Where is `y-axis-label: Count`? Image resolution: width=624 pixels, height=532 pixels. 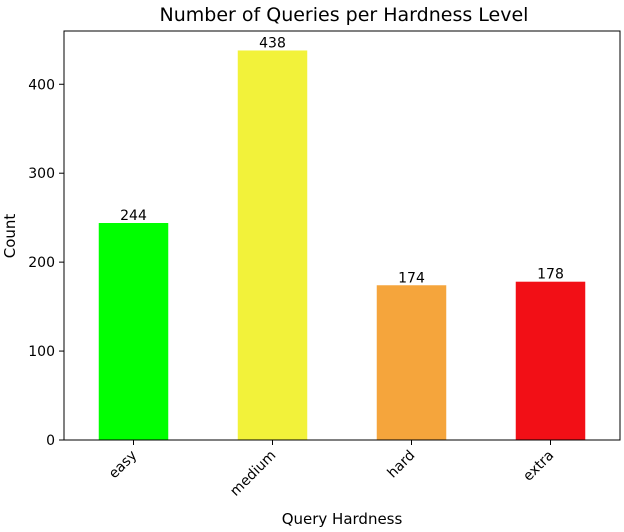
y-axis-label: Count is located at coordinates (10, 236).